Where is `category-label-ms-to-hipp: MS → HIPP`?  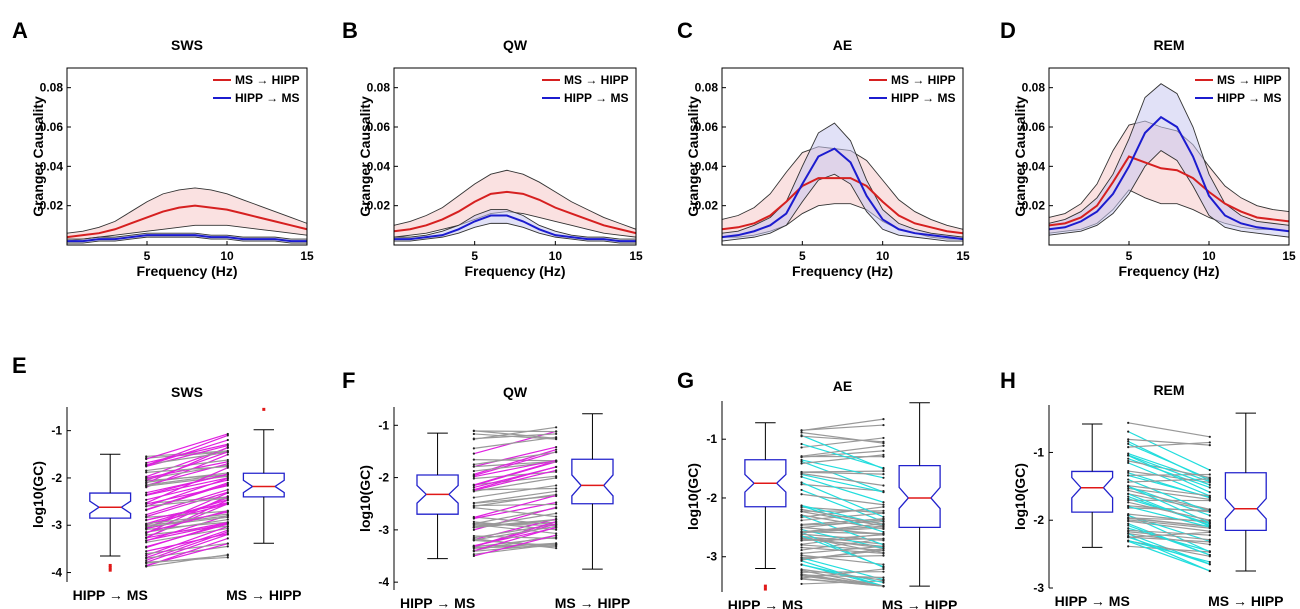 category-label-ms-to-hipp: MS → HIPP is located at coordinates (1245, 601).